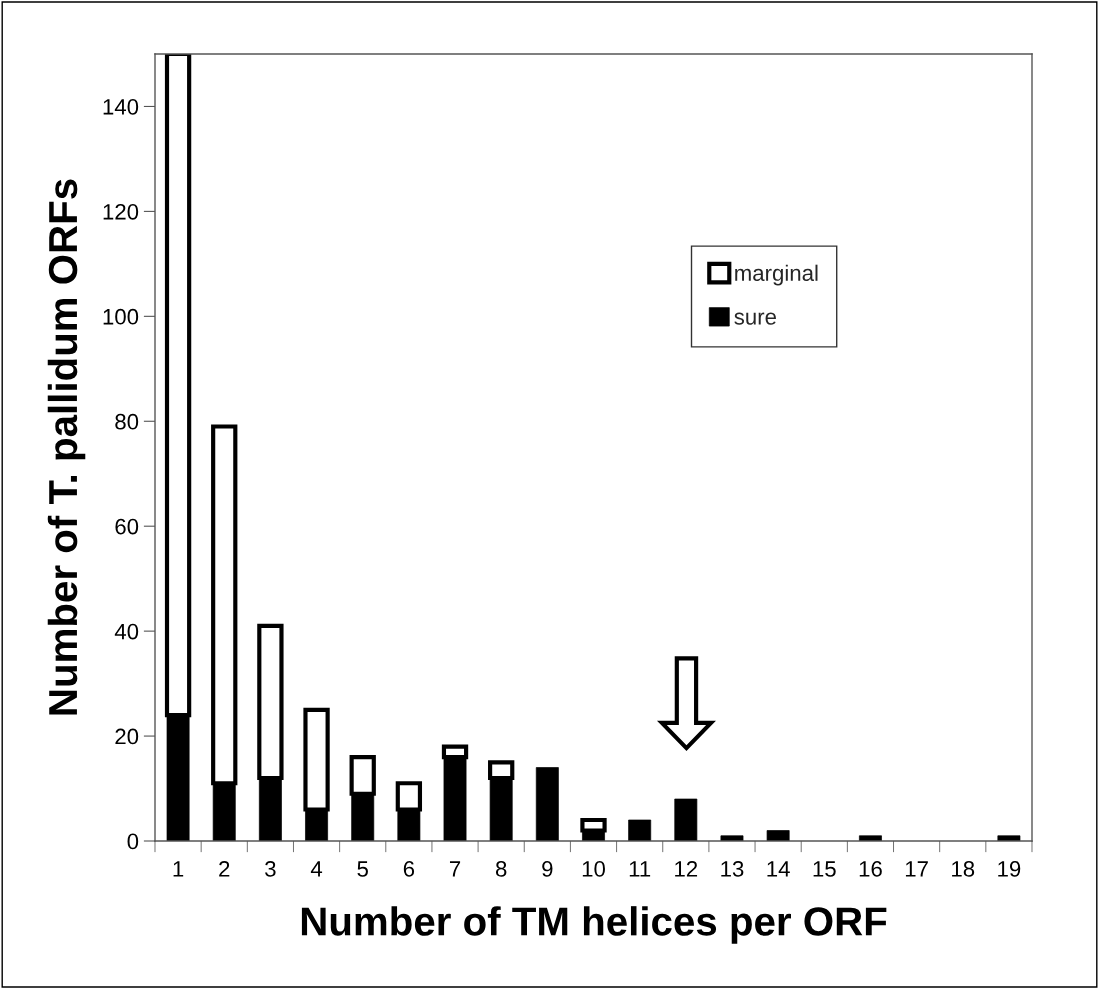 This screenshot has width=1099, height=989. Describe the element at coordinates (640, 869) in the screenshot. I see `x-tick-label: 11` at that location.